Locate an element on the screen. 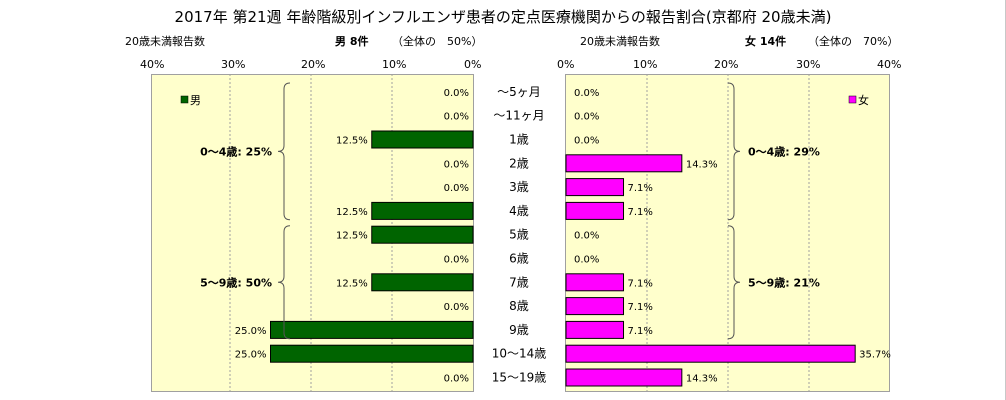  category-label: ～11ヶ月 is located at coordinates (518, 116).